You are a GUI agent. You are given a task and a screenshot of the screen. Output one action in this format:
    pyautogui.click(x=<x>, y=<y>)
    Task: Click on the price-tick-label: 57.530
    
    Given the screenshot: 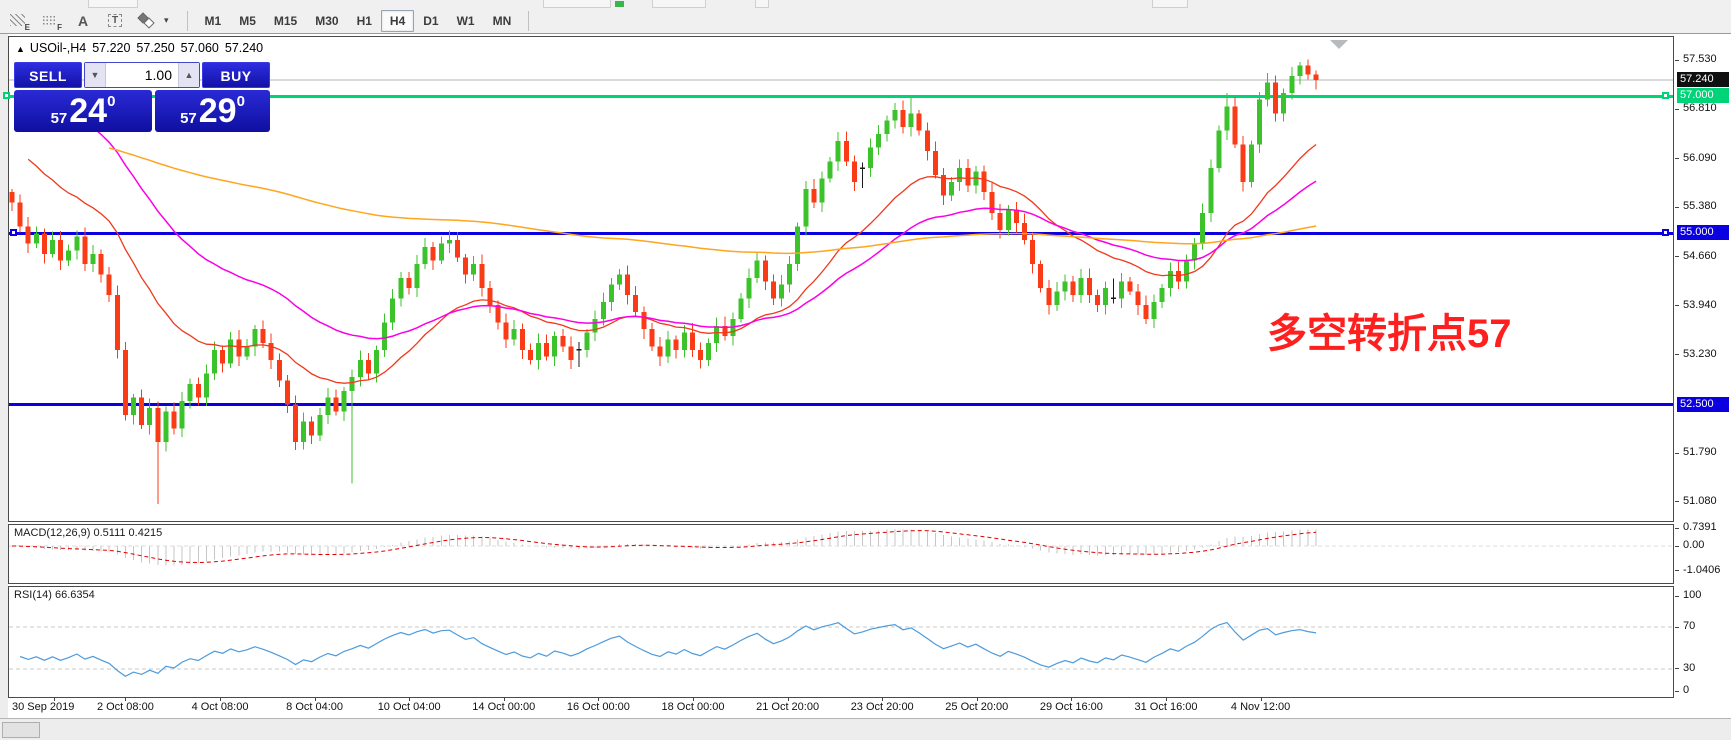 What is the action you would take?
    pyautogui.click(x=1700, y=59)
    